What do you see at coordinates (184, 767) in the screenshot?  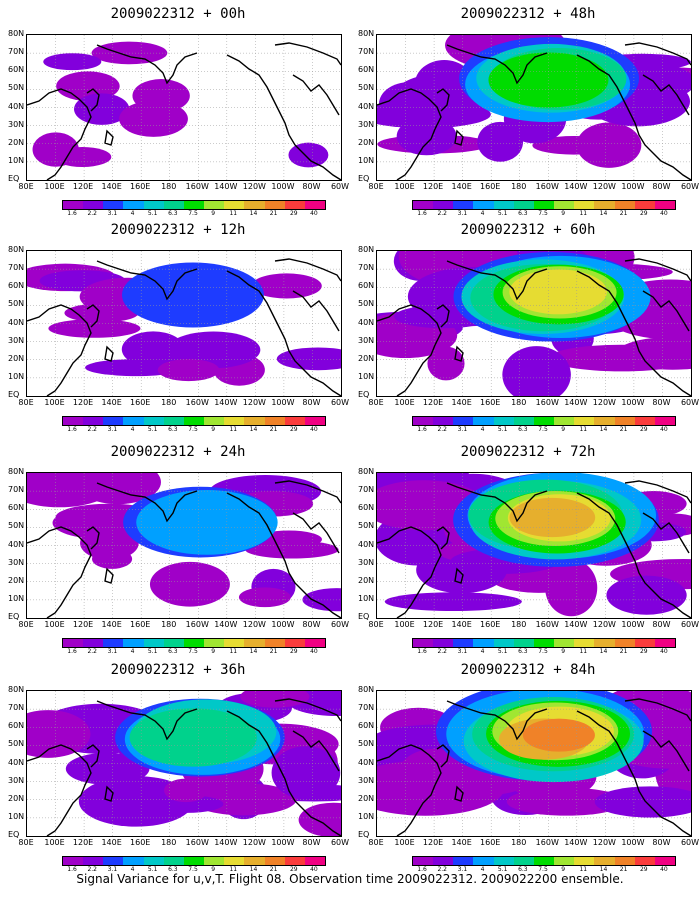 I see `coastline` at bounding box center [184, 767].